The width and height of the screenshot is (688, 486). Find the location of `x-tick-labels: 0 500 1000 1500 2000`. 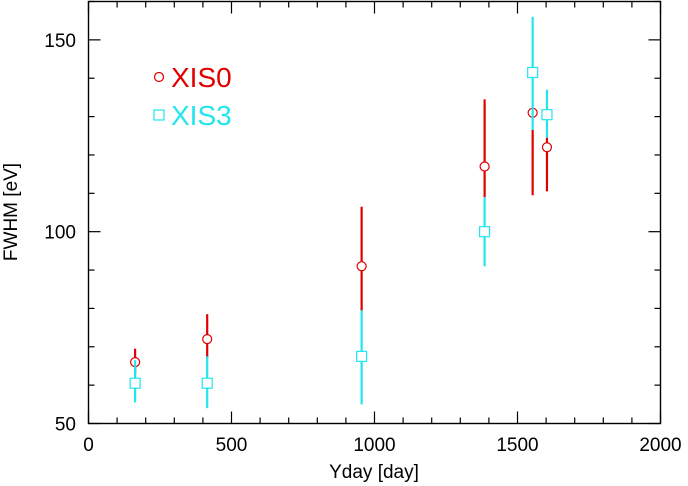

x-tick-labels: 0 500 1000 1500 2000 is located at coordinates (382, 445).